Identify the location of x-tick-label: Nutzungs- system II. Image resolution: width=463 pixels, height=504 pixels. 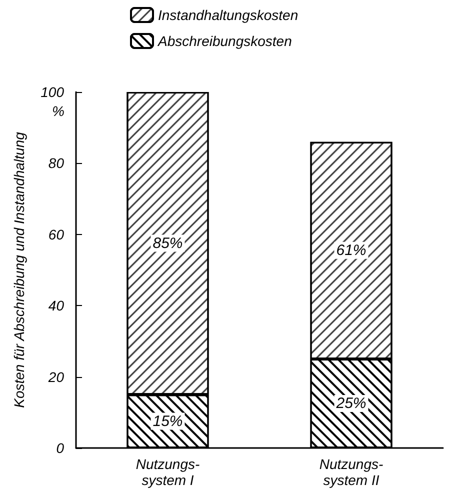
(351, 472).